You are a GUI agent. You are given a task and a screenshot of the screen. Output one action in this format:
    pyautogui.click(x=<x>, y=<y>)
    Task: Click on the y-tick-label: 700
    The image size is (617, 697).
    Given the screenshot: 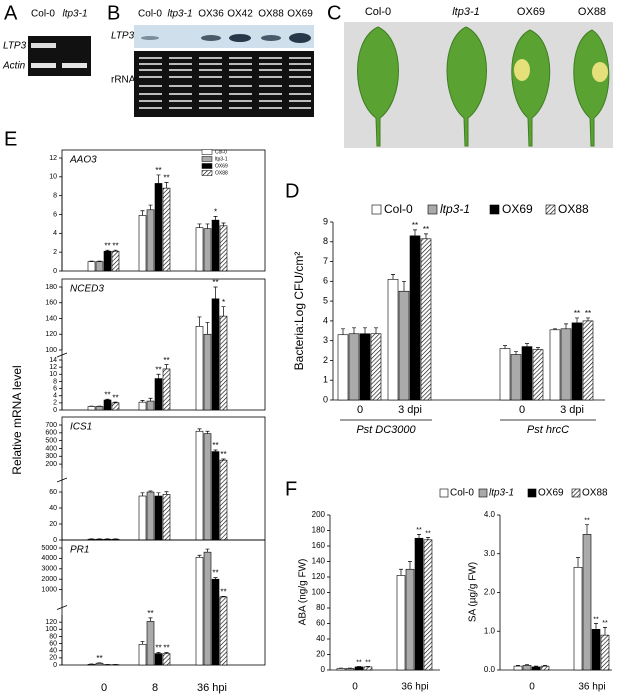 What is the action you would take?
    pyautogui.click(x=51, y=425)
    